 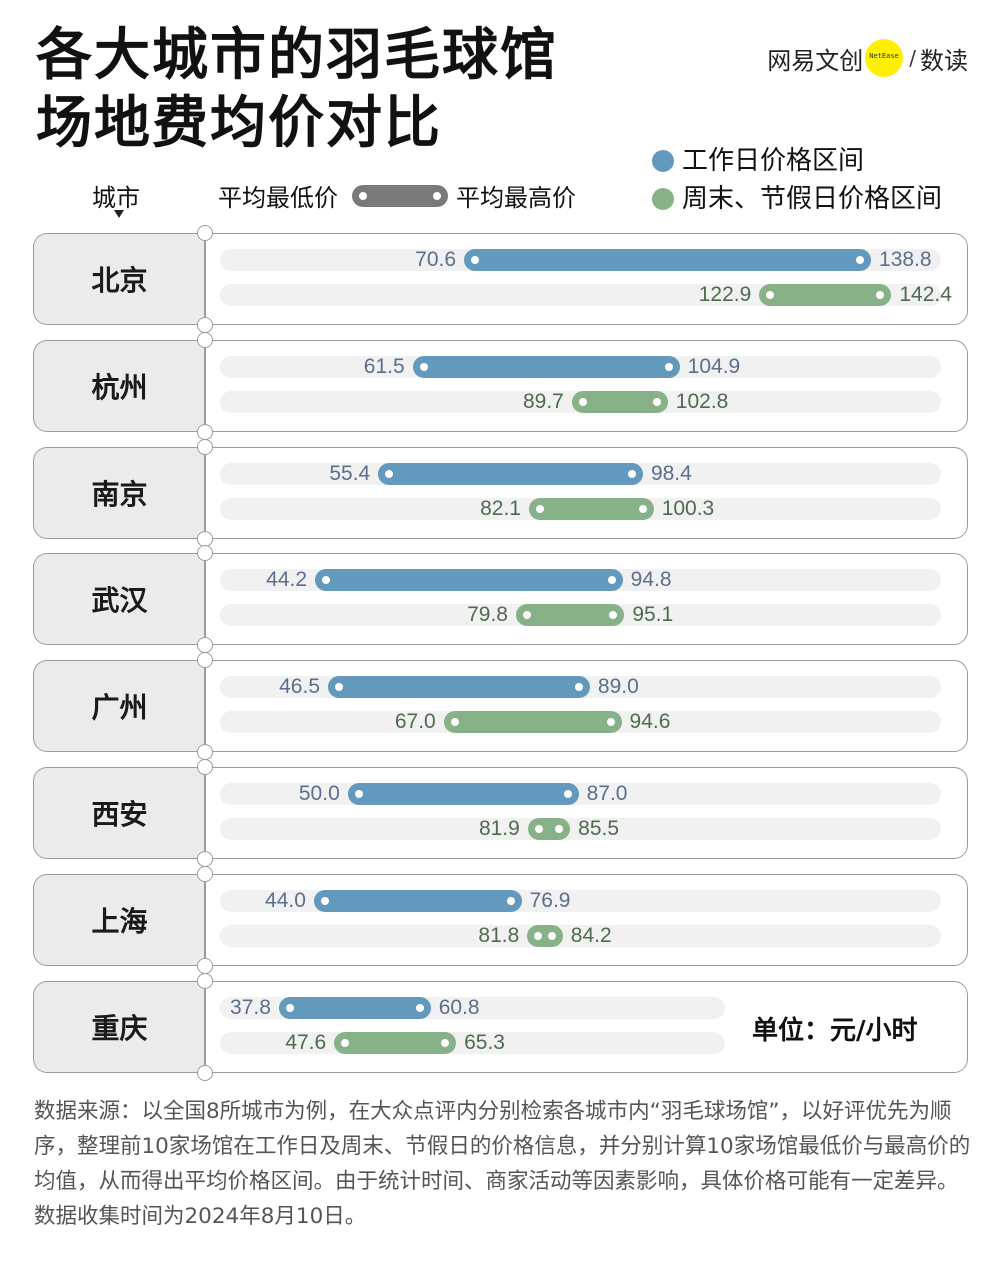 What do you see at coordinates (607, 793) in the screenshot?
I see `weekday-high-value: 87.0` at bounding box center [607, 793].